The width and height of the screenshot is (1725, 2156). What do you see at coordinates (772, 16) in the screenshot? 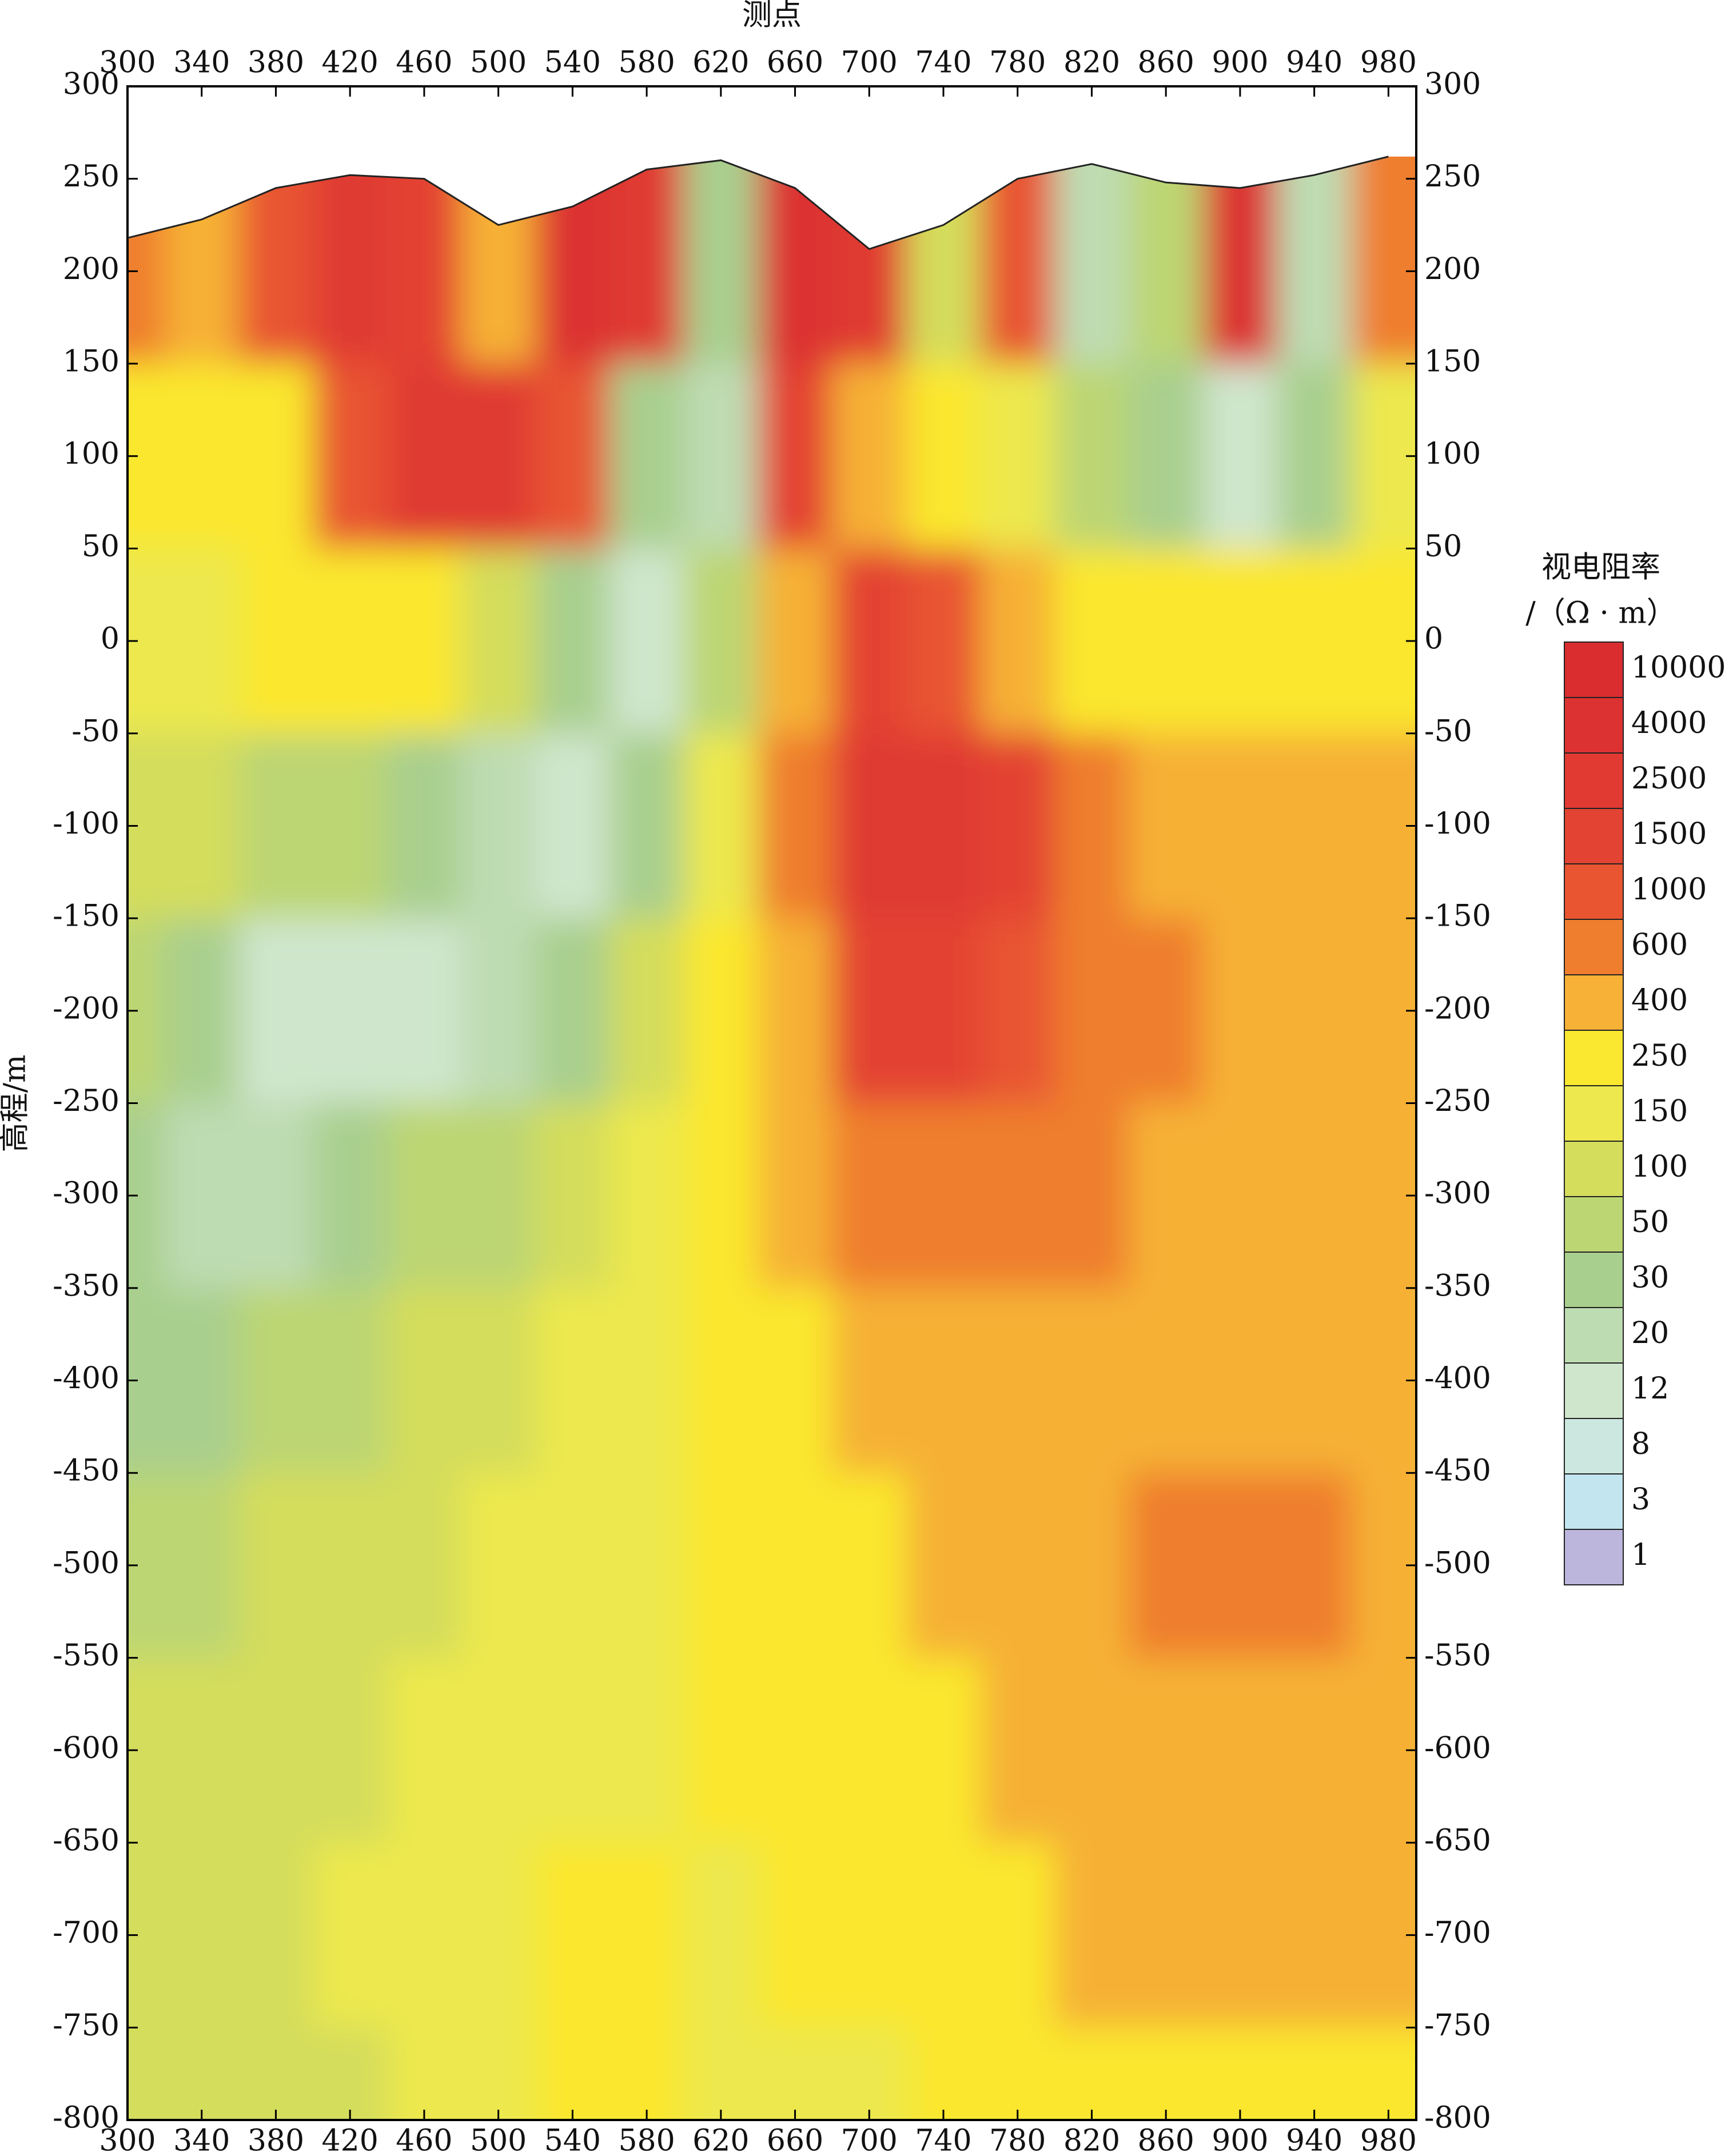
I see `x-title: 测点` at bounding box center [772, 16].